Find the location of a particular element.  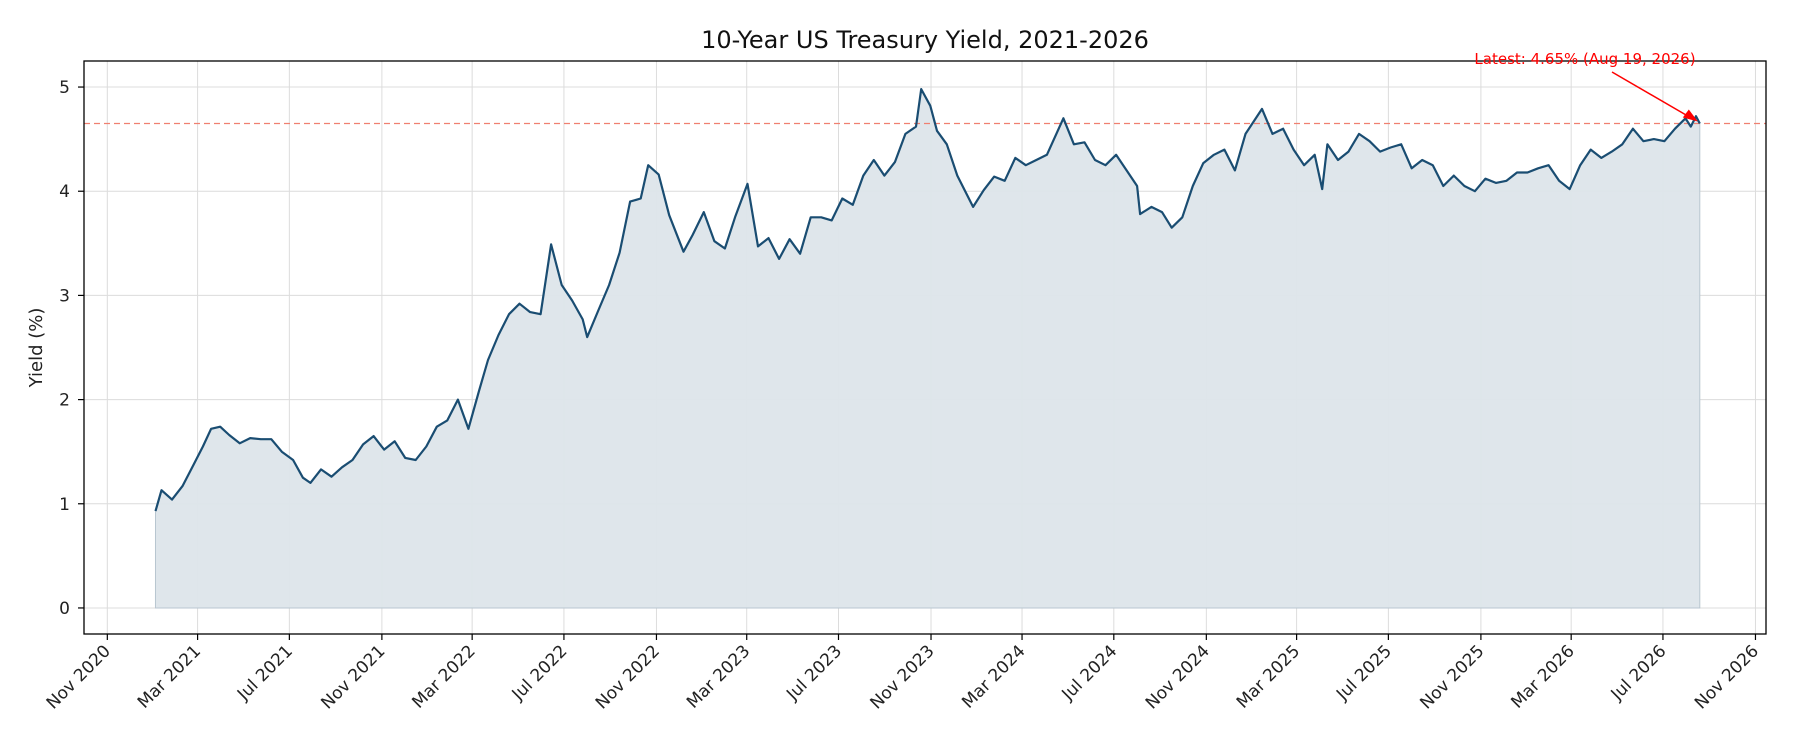

x-tick-label: Jul 2021 is located at coordinates (265, 673).